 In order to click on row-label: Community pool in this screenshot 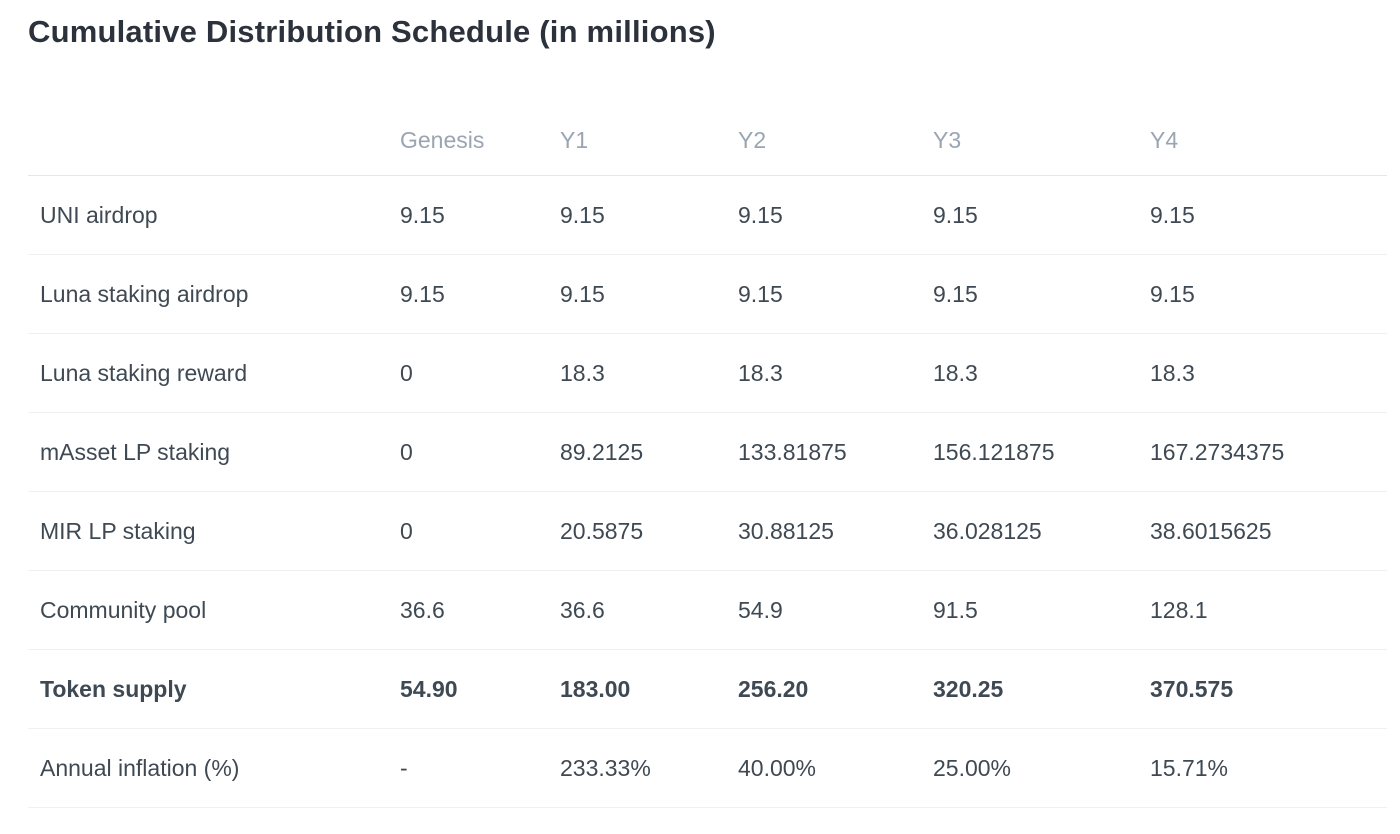, I will do `click(208, 610)`.